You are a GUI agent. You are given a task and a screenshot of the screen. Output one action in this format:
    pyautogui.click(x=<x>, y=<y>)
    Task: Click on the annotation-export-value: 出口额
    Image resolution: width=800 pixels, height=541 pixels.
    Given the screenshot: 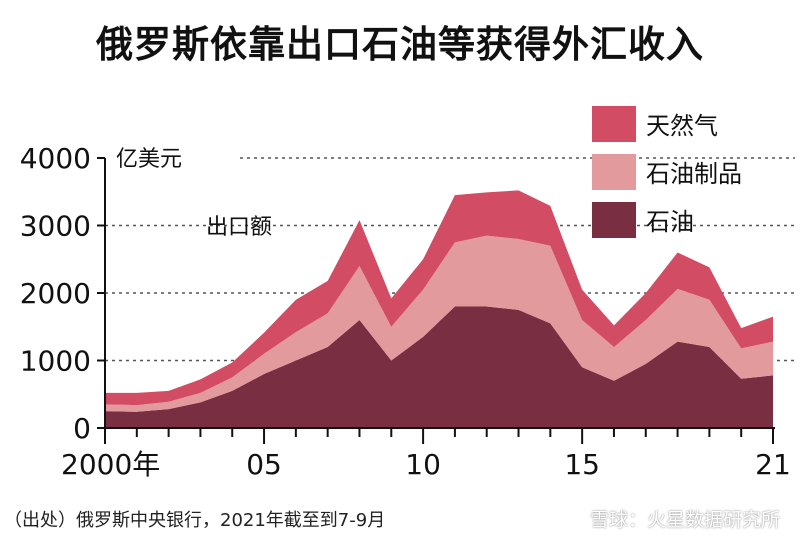 What is the action you would take?
    pyautogui.click(x=239, y=227)
    